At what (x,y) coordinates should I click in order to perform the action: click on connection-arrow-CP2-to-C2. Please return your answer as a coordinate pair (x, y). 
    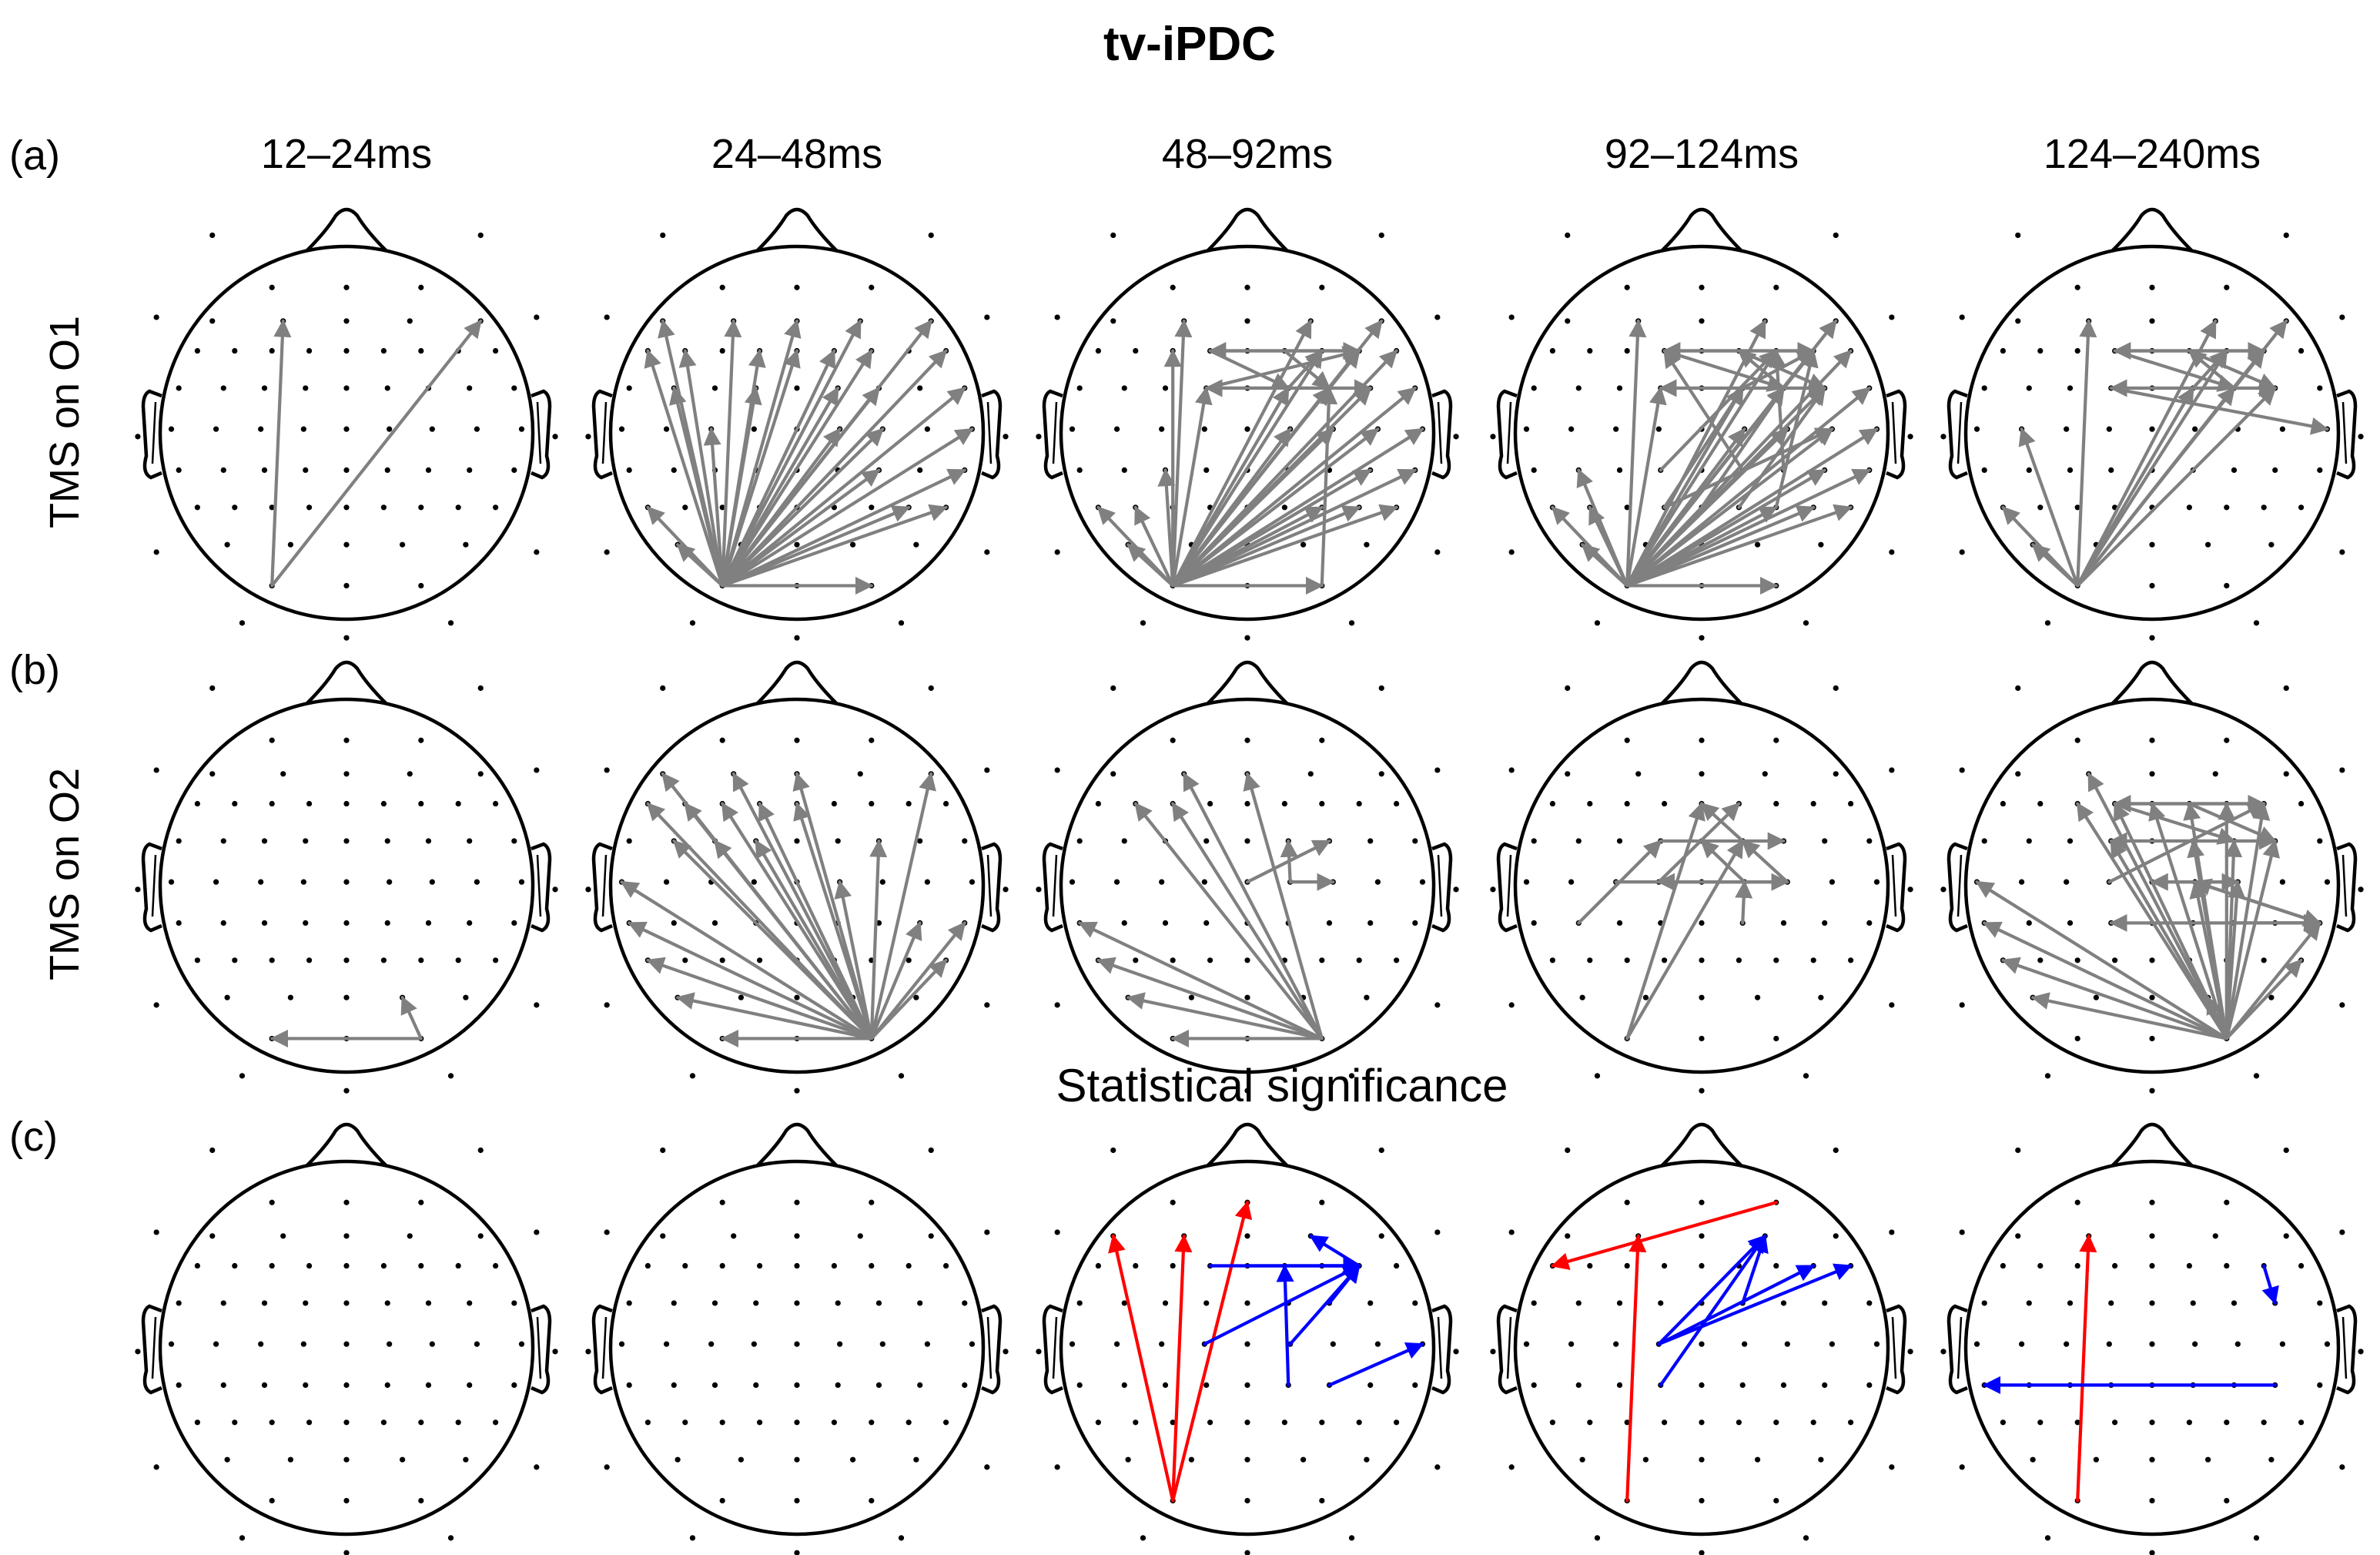
    Looking at the image, I should click on (1744, 902).